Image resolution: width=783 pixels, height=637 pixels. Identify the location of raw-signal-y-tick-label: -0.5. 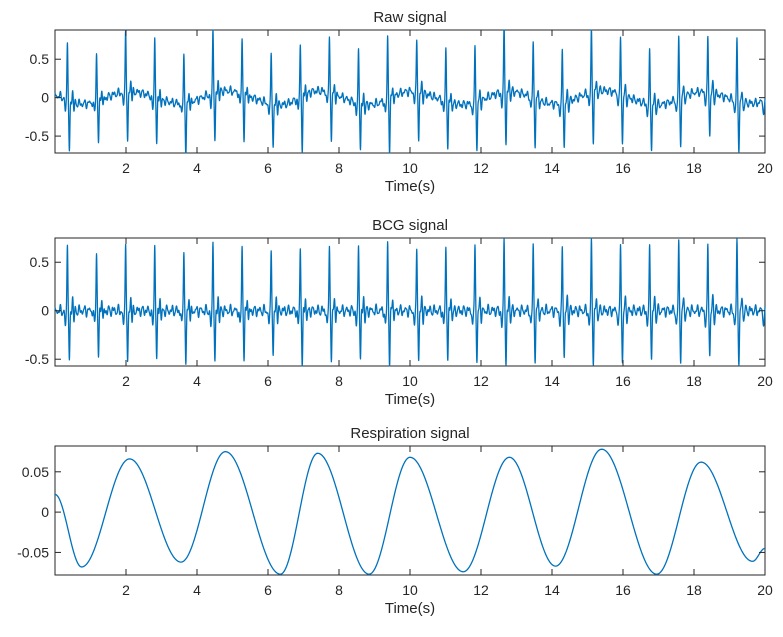
(37, 136).